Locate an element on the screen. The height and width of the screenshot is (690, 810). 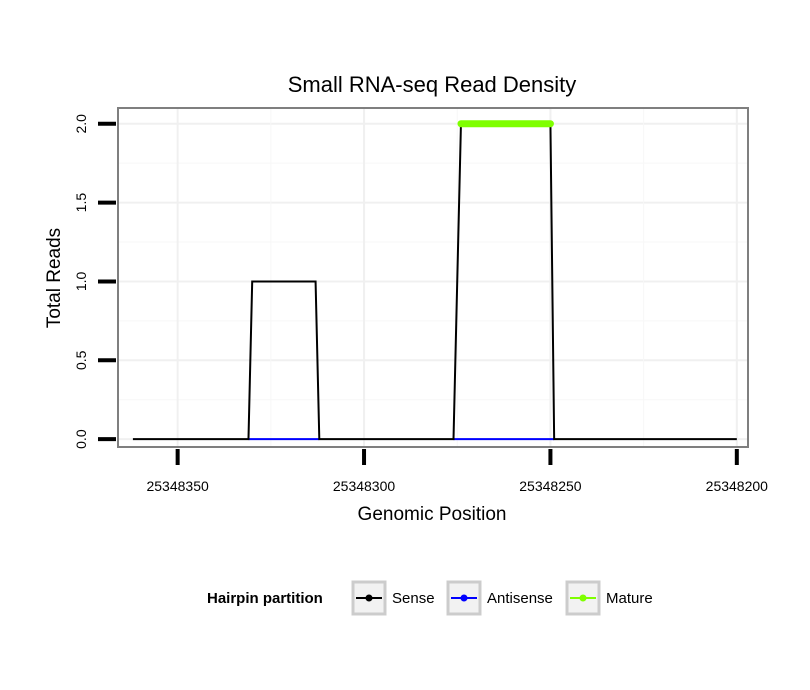
y-tick-label: 0.0 is located at coordinates (81, 439).